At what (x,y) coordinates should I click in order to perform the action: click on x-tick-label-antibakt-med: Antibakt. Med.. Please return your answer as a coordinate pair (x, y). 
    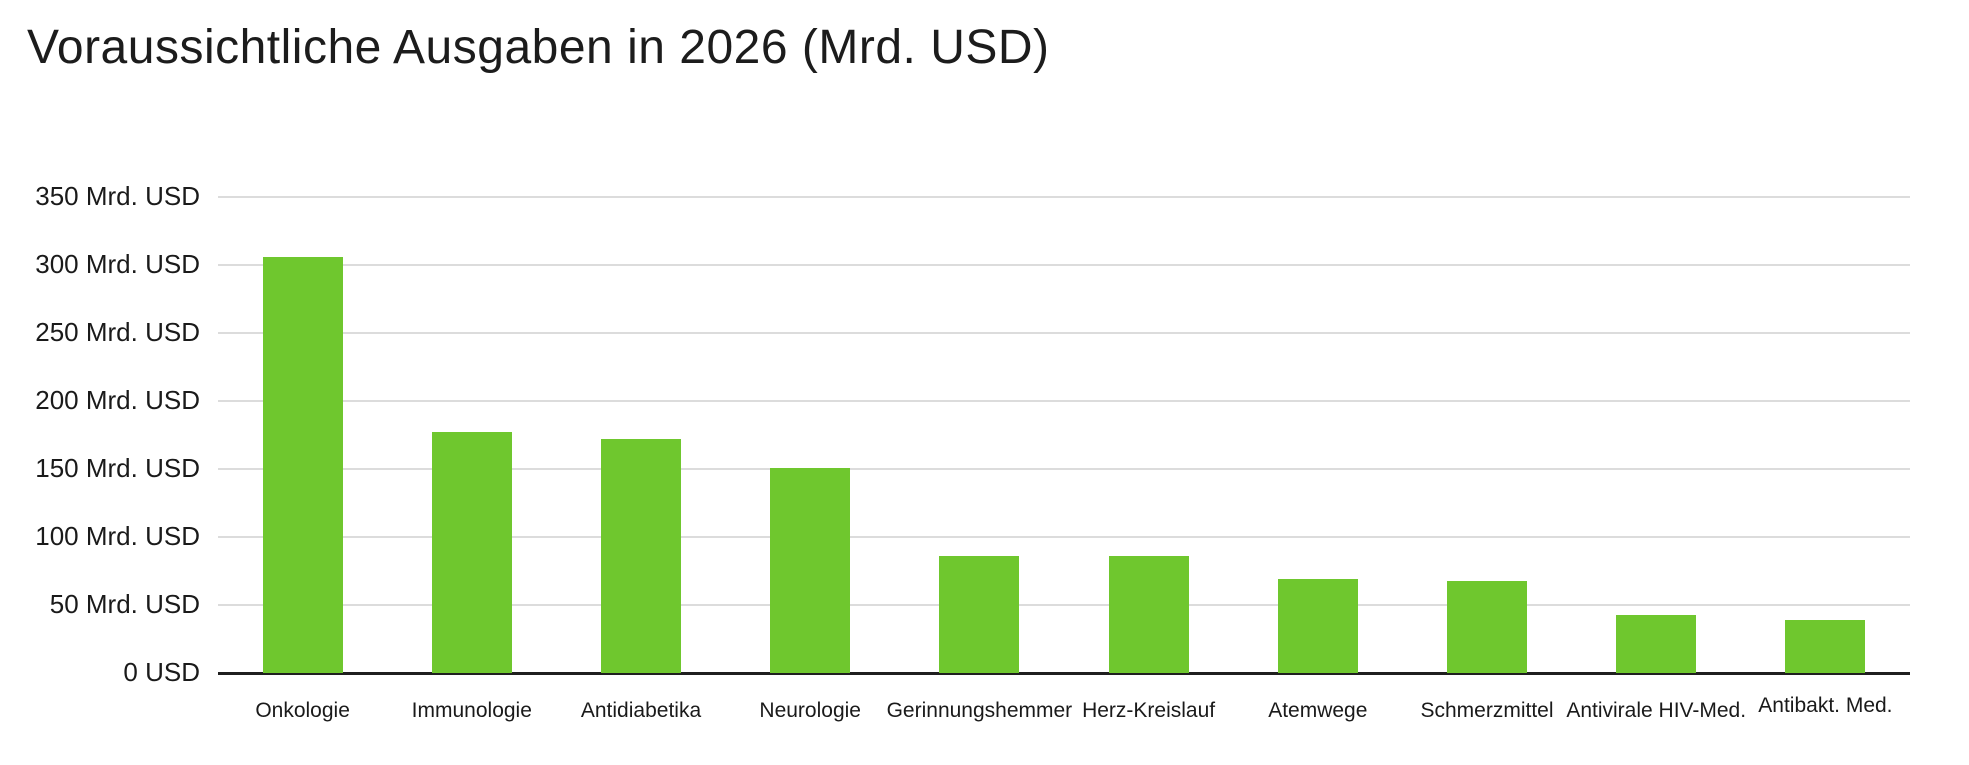
    Looking at the image, I should click on (1825, 705).